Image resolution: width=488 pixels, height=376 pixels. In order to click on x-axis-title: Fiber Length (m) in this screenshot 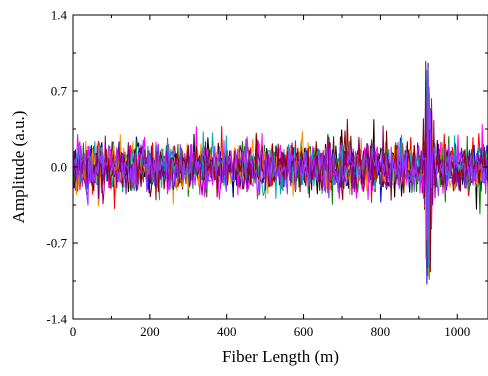, I will do `click(280, 356)`.